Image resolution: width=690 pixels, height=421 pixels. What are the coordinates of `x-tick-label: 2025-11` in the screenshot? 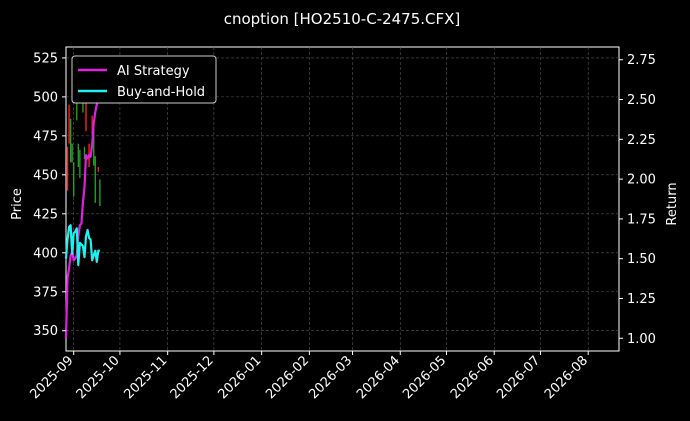 It's located at (145, 377).